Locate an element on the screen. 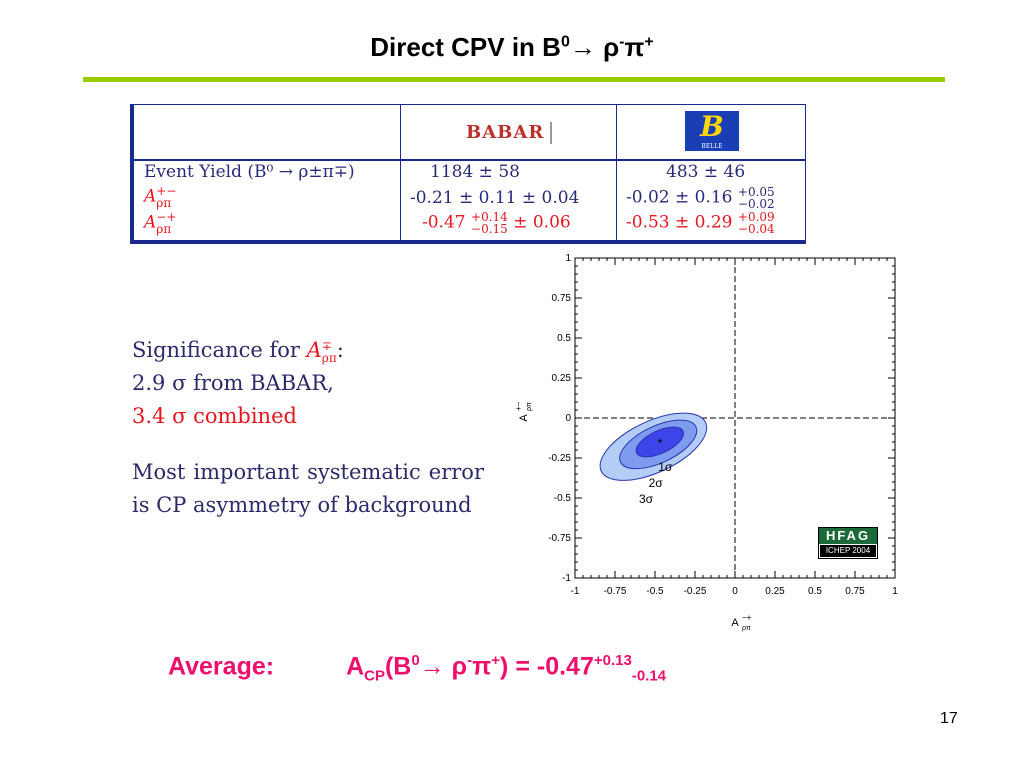 This screenshot has width=1024, height=768. y-tick-label: -0.5 is located at coordinates (563, 498).